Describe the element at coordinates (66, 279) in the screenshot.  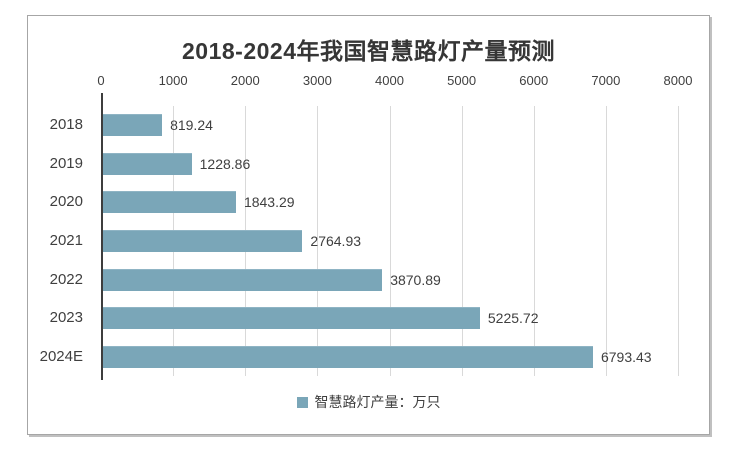
I see `category-label: 2022` at that location.